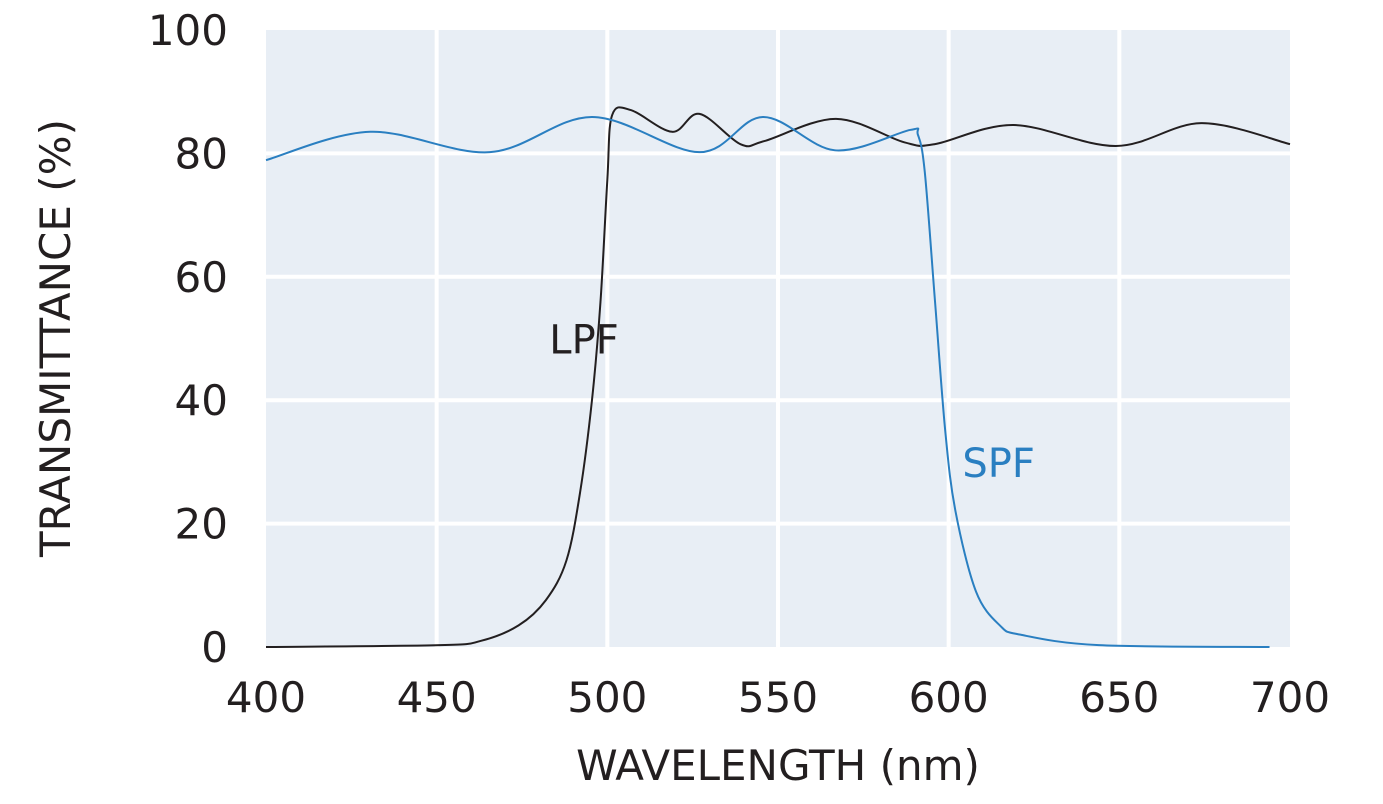  I want to click on x-tick-label: 450, so click(437, 697).